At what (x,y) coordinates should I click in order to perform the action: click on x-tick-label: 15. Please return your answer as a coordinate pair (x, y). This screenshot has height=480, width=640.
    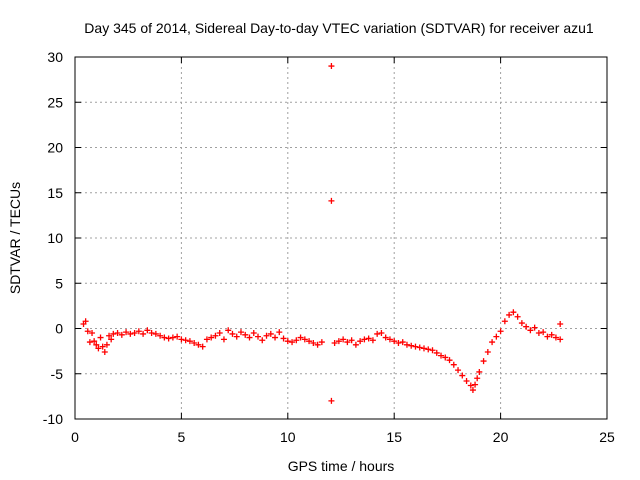
    Looking at the image, I should click on (394, 437).